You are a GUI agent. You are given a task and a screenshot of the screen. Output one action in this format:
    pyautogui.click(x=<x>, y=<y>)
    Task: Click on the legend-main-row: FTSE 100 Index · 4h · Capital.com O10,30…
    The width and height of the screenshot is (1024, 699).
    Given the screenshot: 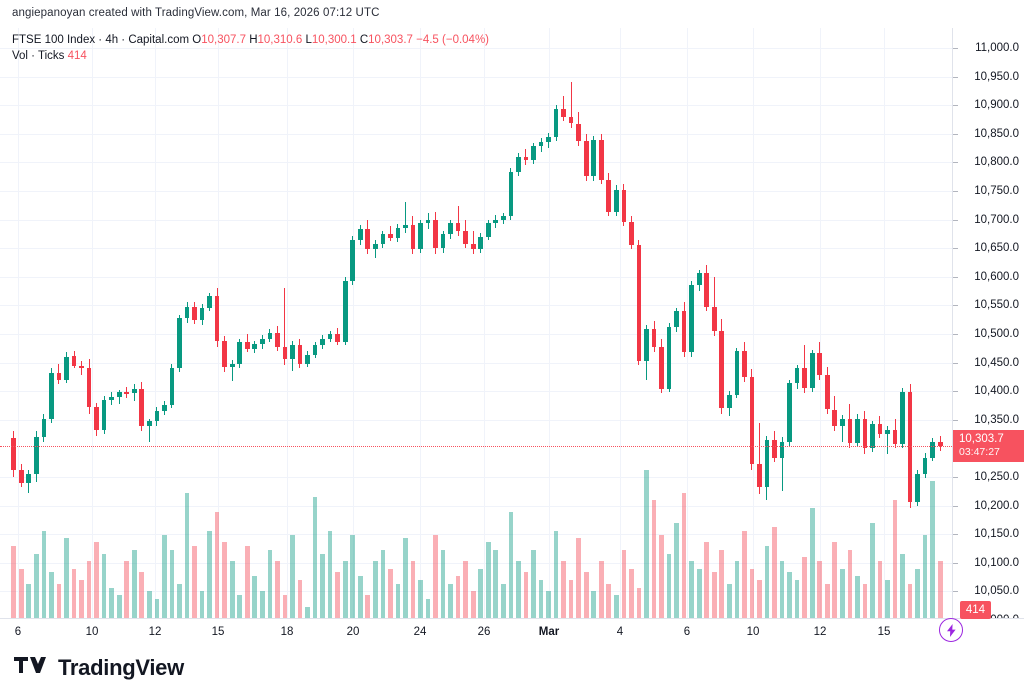 What is the action you would take?
    pyautogui.click(x=250, y=40)
    